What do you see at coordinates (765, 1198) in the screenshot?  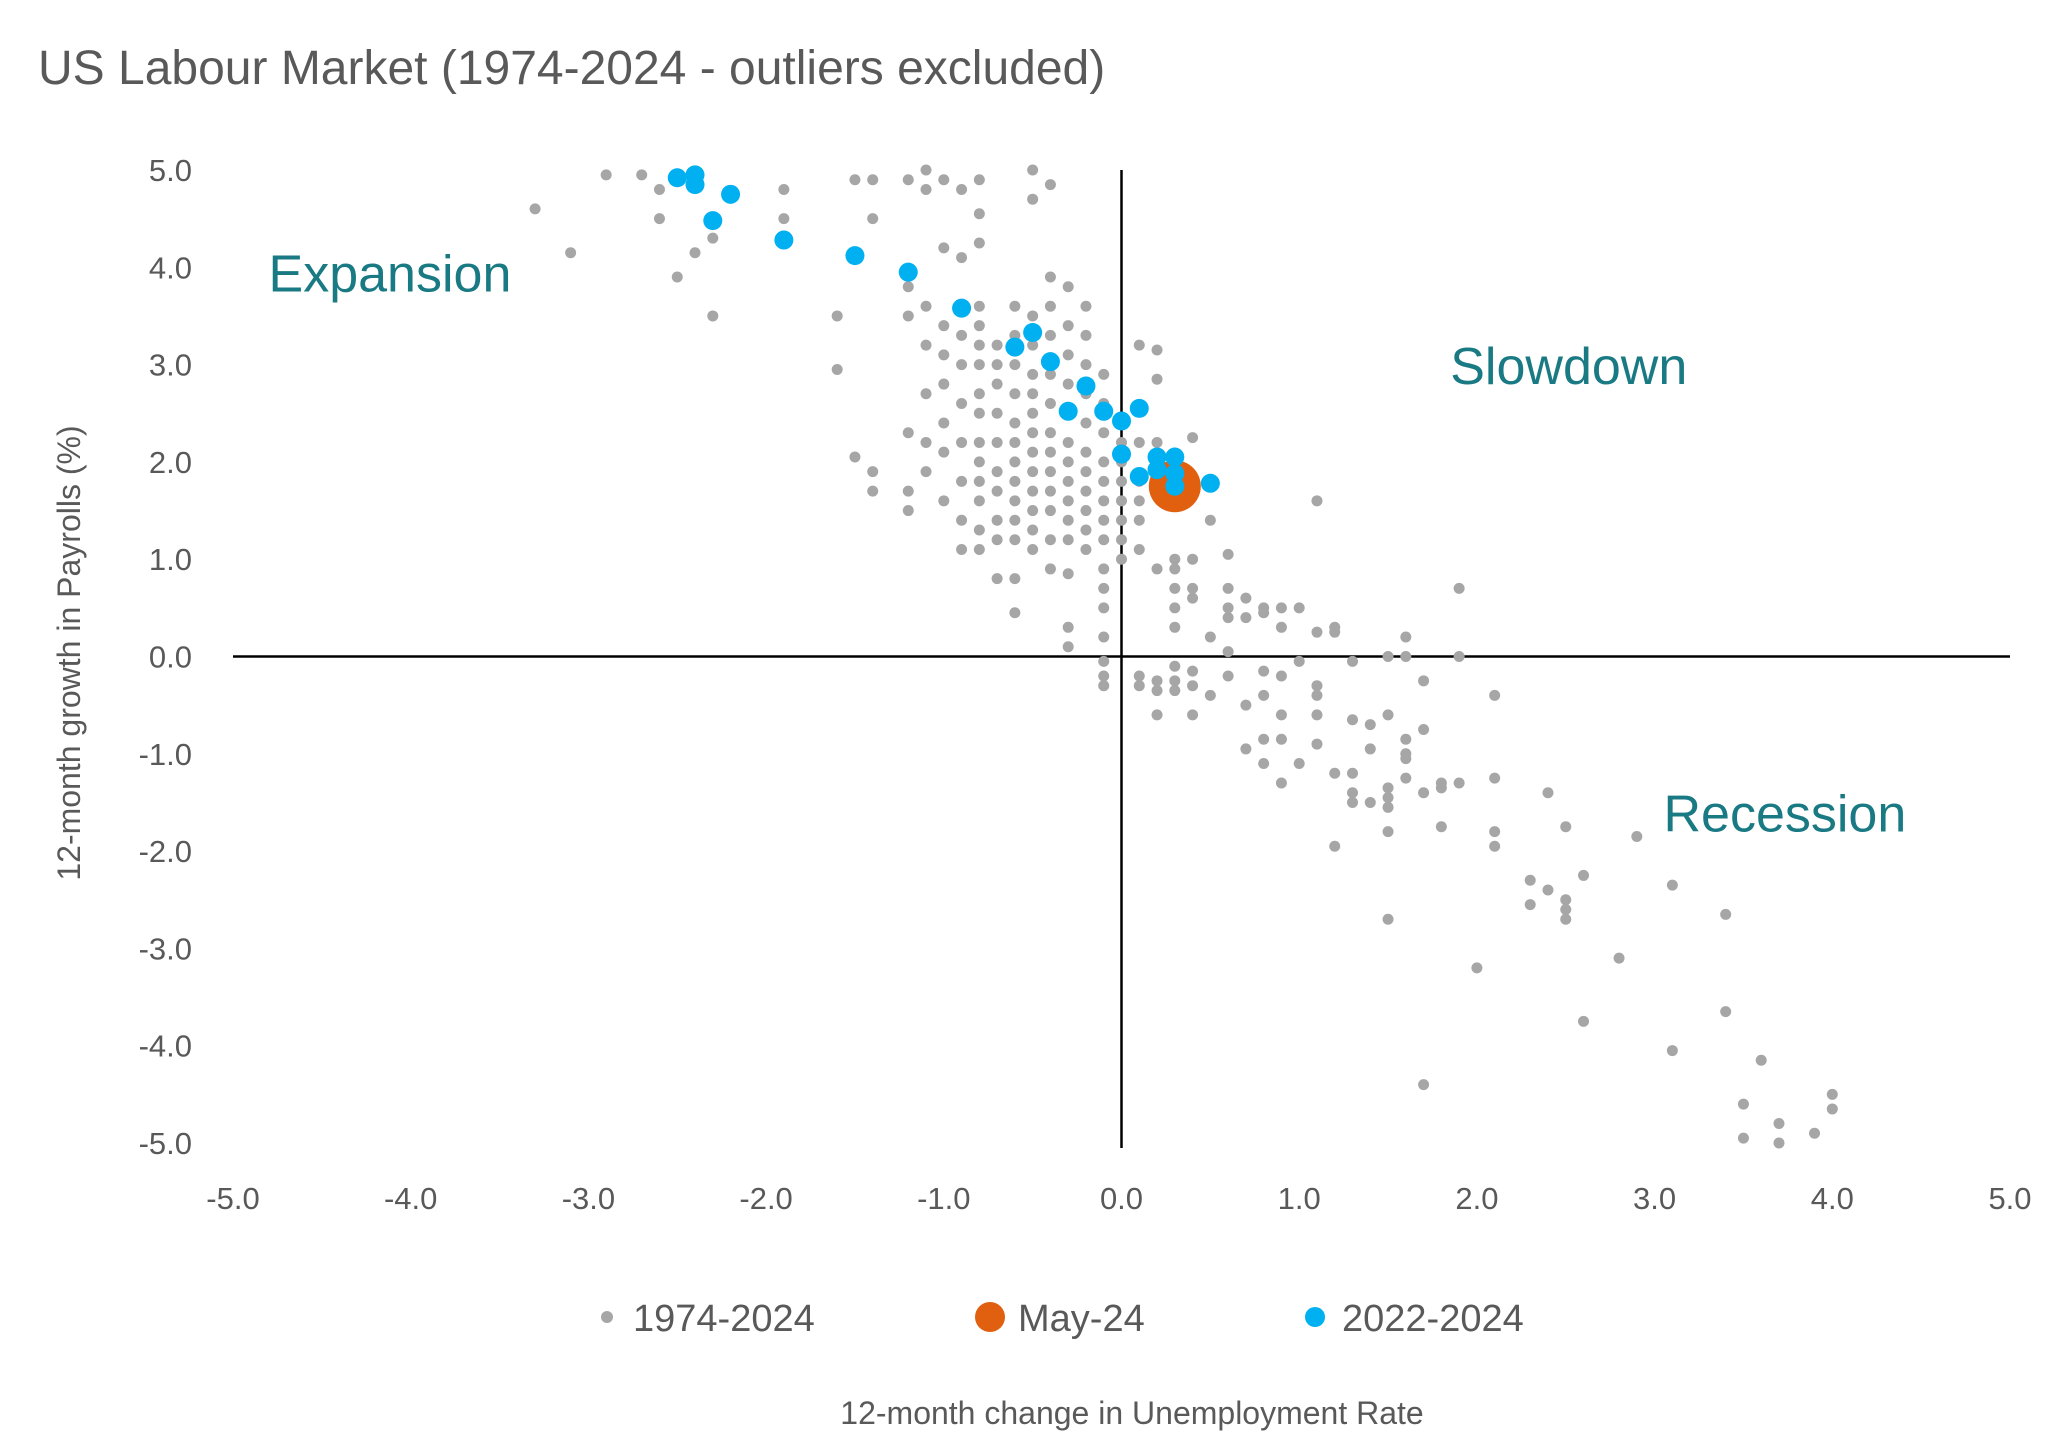 I see `x-tick-label: -2.0` at bounding box center [765, 1198].